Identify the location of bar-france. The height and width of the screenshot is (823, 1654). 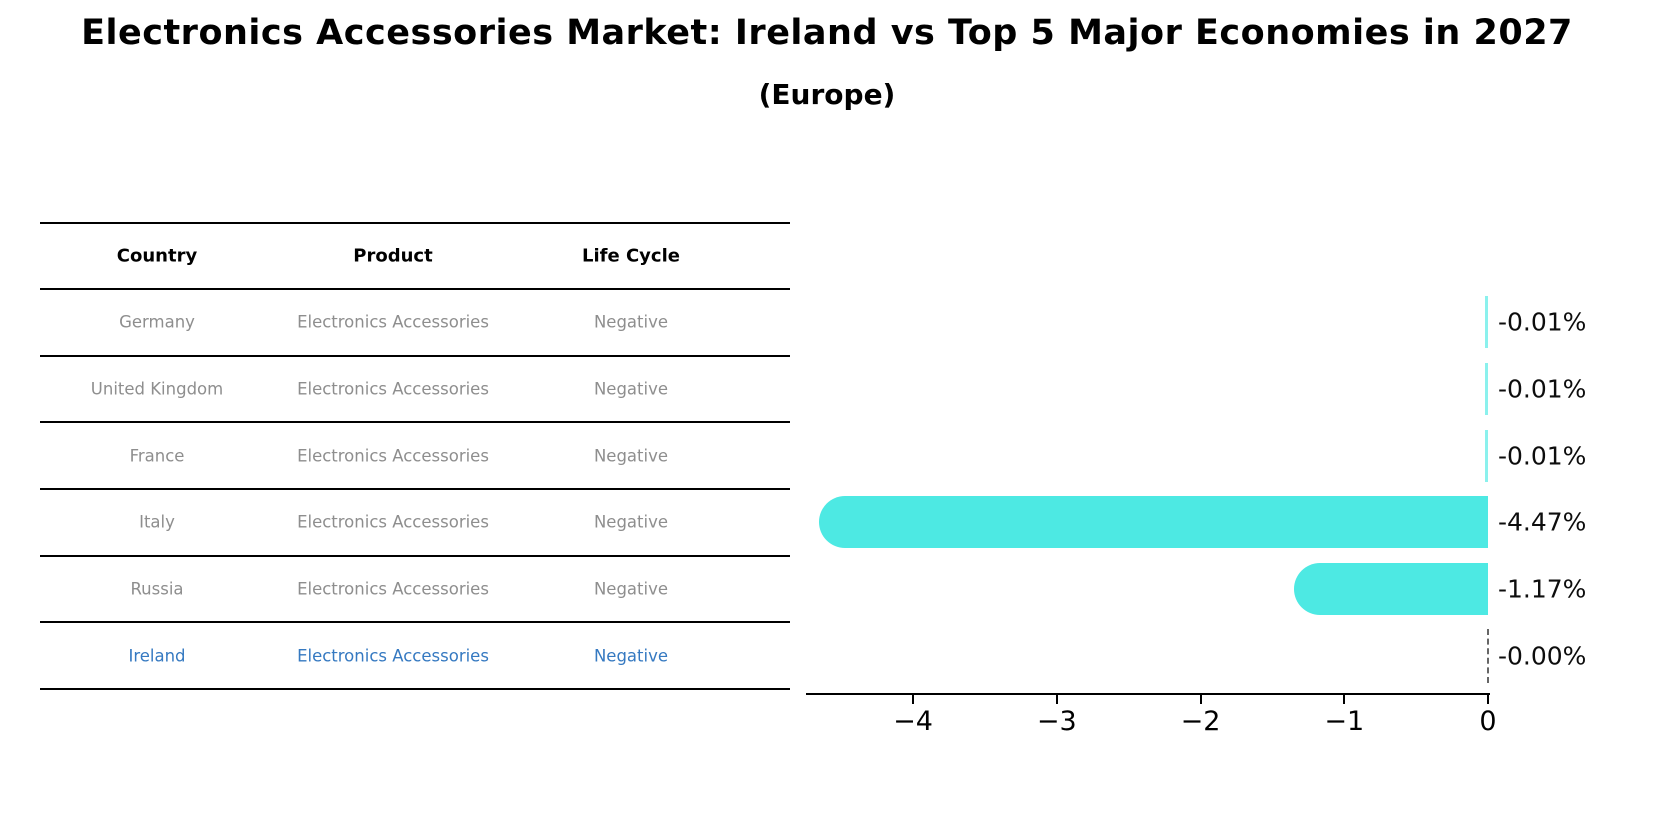
(1486, 455).